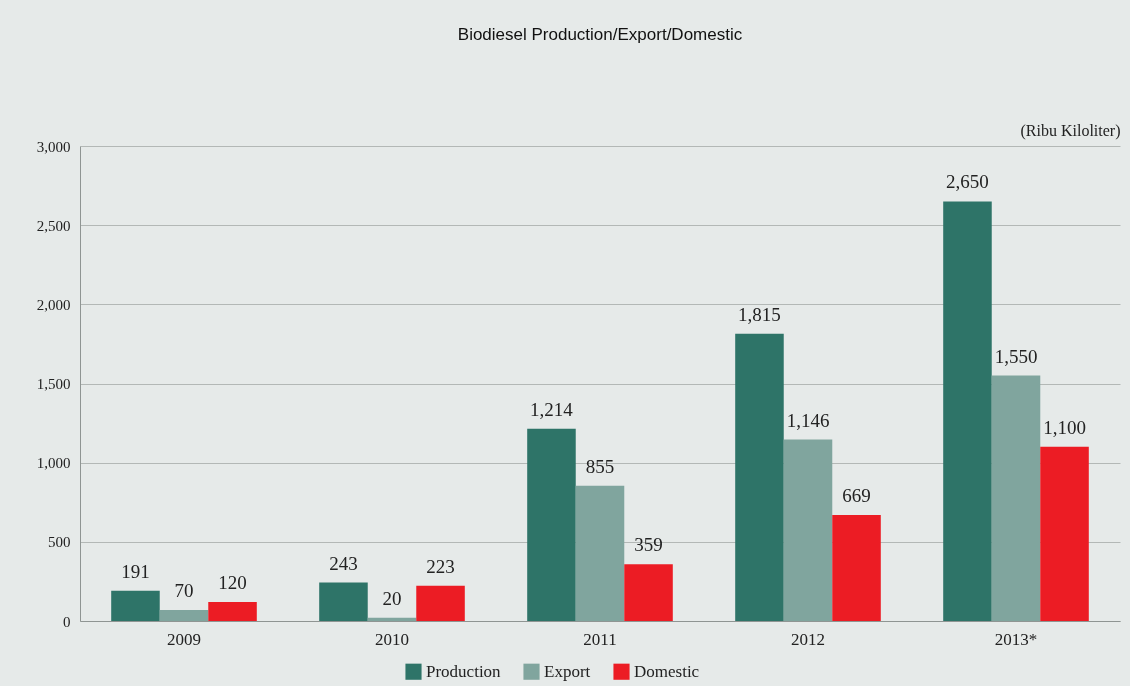 The height and width of the screenshot is (693, 1133). I want to click on y-tick-label: 1,500, so click(53, 384).